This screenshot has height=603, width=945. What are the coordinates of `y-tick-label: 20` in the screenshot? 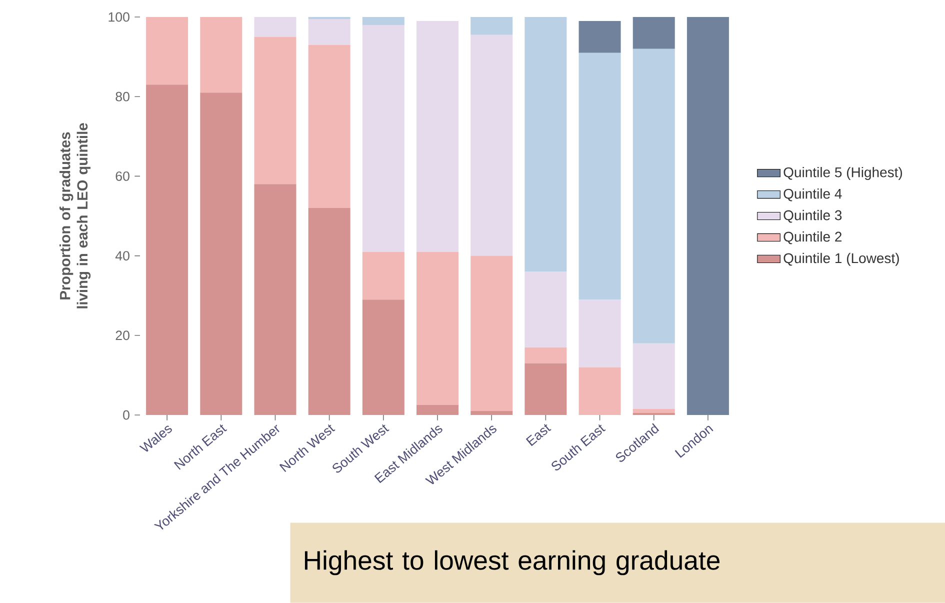 It's located at (123, 335).